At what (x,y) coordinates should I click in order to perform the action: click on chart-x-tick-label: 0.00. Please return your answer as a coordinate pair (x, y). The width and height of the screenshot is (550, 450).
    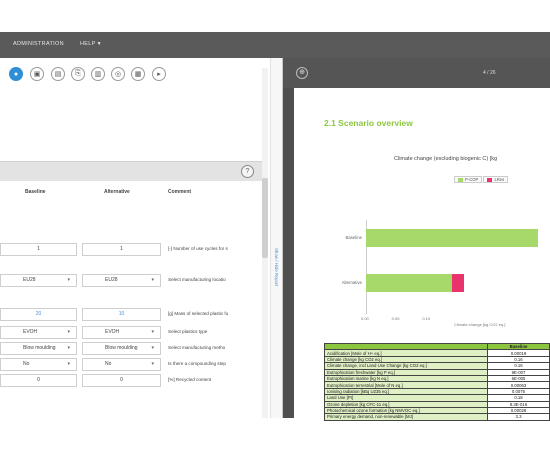
    Looking at the image, I should click on (365, 318).